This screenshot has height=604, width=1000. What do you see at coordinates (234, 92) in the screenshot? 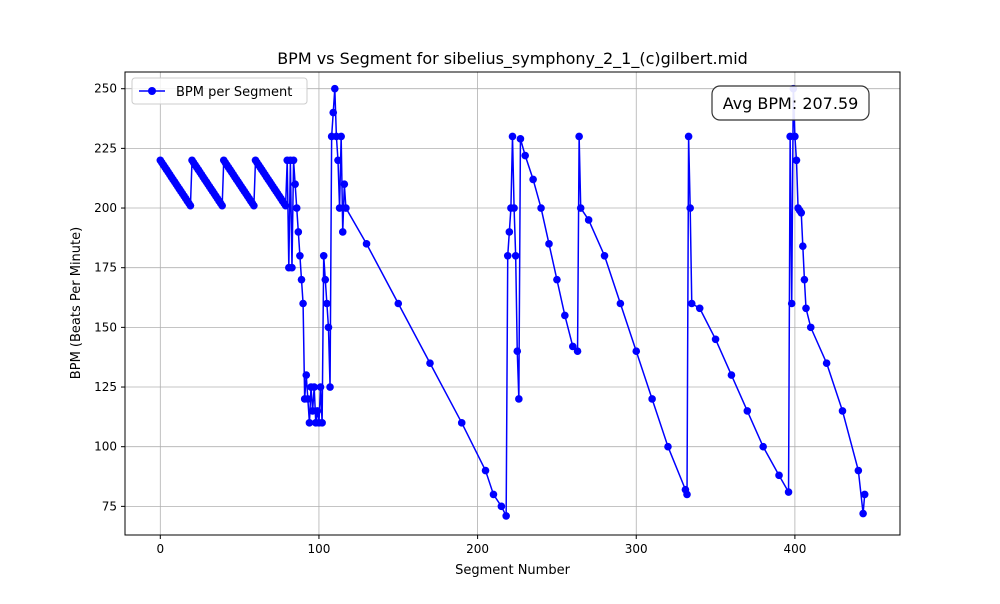
I see `legend-label: BPM per Segment` at bounding box center [234, 92].